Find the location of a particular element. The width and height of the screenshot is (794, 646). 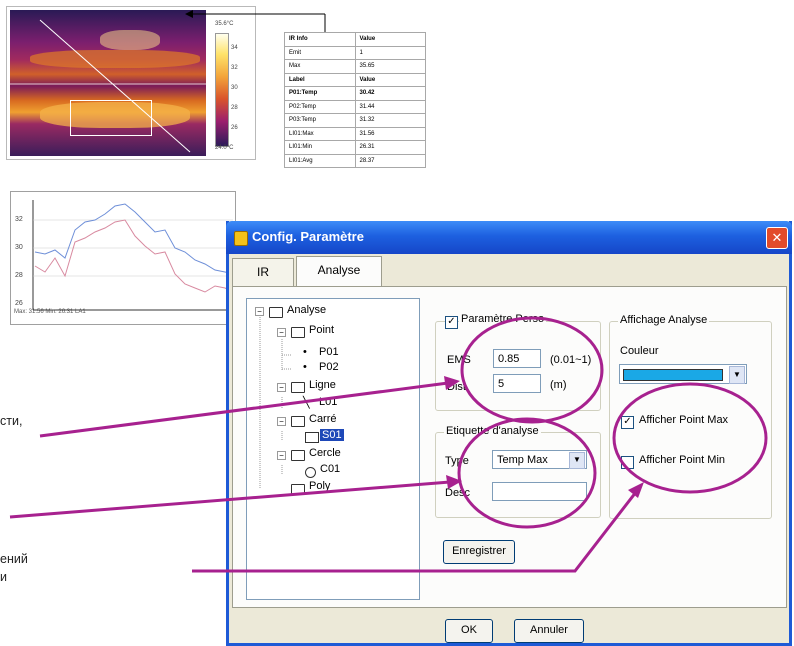

etiquette-legend: Etiquette d'analyse is located at coordinates (492, 431).